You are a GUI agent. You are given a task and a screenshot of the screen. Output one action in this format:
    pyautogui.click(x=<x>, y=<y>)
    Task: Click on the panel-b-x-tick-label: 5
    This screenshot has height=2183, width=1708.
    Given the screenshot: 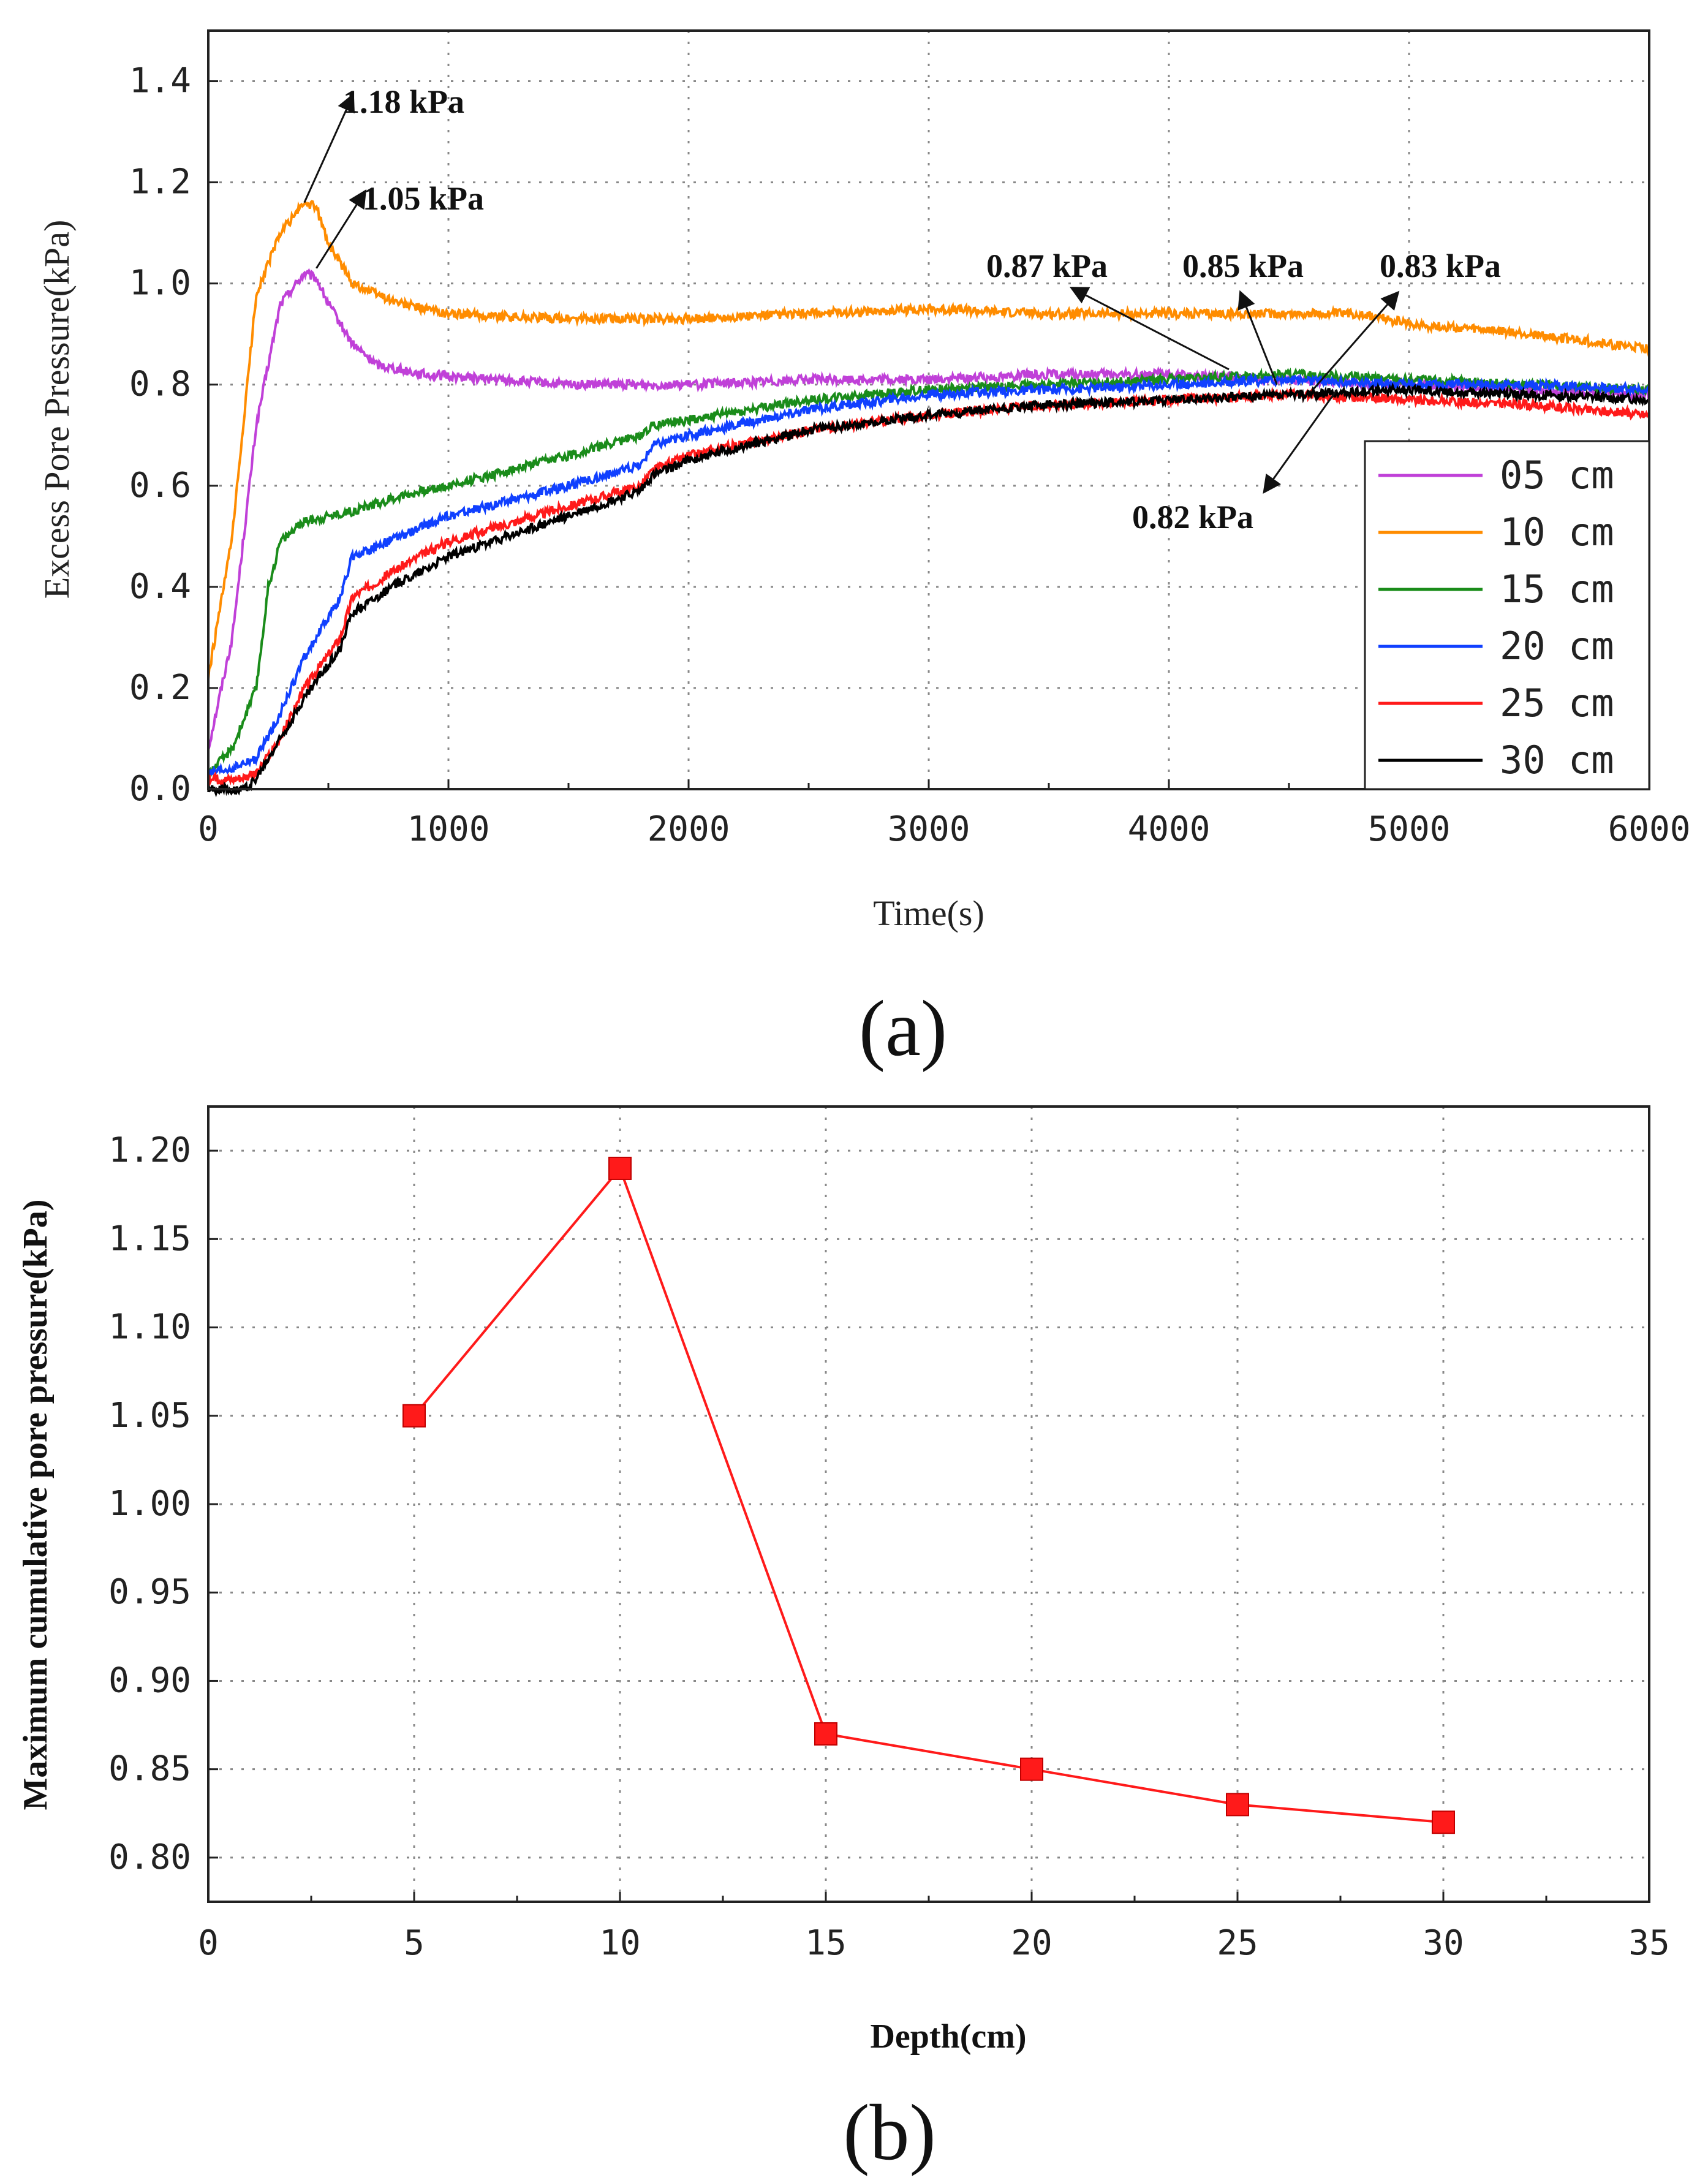 What is the action you would take?
    pyautogui.click(x=415, y=1943)
    